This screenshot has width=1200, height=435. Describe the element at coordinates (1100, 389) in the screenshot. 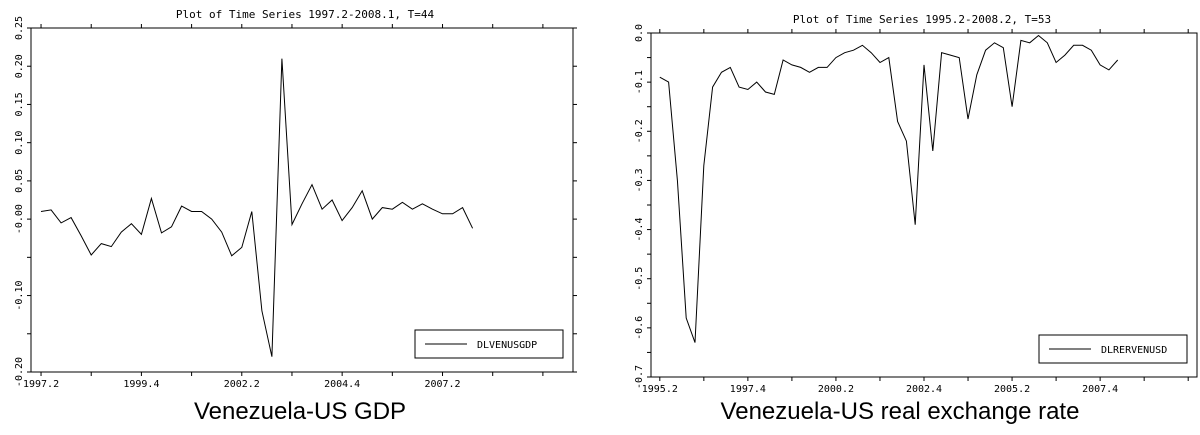

I see `x-tick-label: 2007.4` at that location.